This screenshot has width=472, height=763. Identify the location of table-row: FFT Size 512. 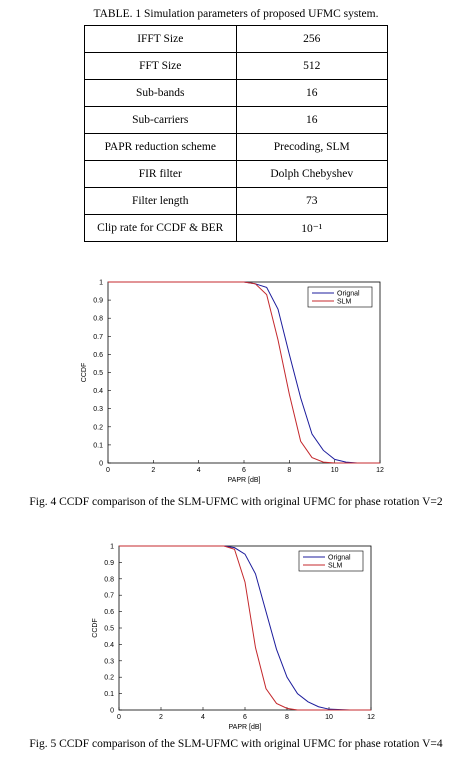
(236, 66).